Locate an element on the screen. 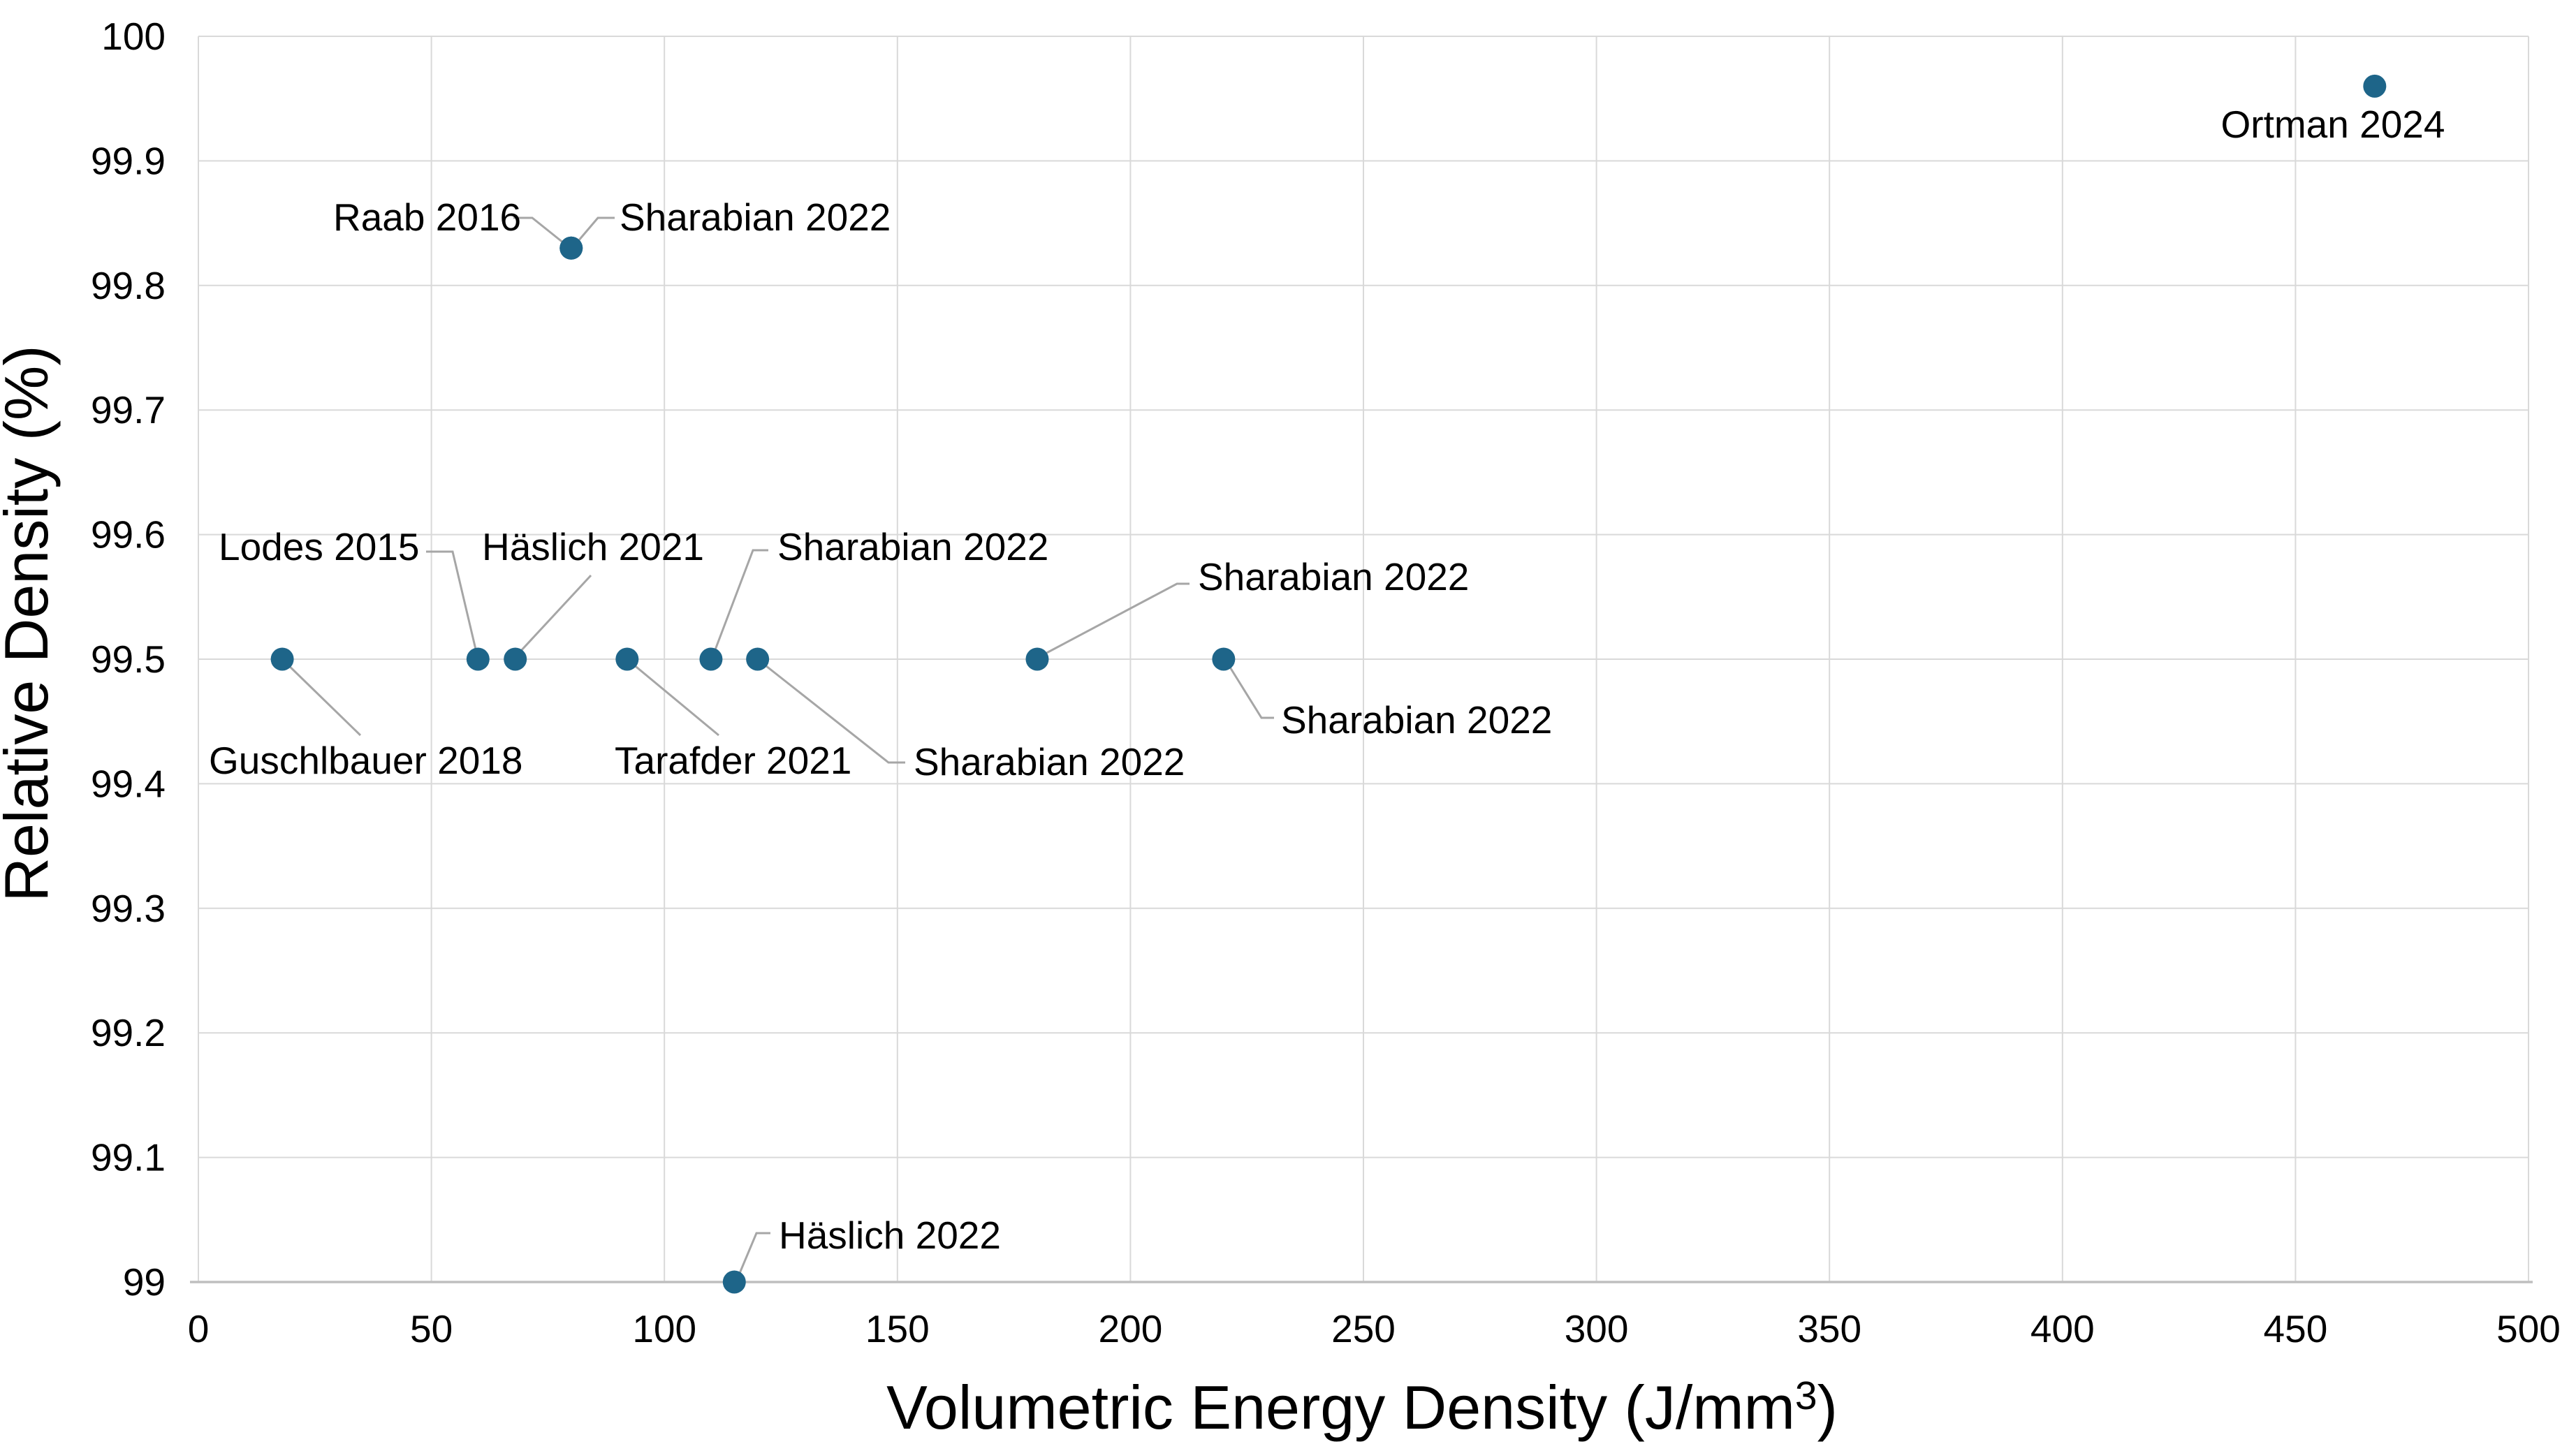 The width and height of the screenshot is (2576, 1451). y-tick-label: 99.1 is located at coordinates (128, 1157).